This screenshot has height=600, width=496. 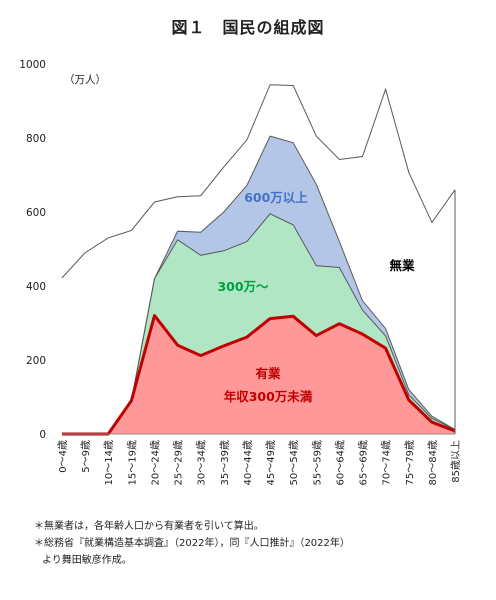 What do you see at coordinates (402, 265) in the screenshot?
I see `label-unemployed: 無業` at bounding box center [402, 265].